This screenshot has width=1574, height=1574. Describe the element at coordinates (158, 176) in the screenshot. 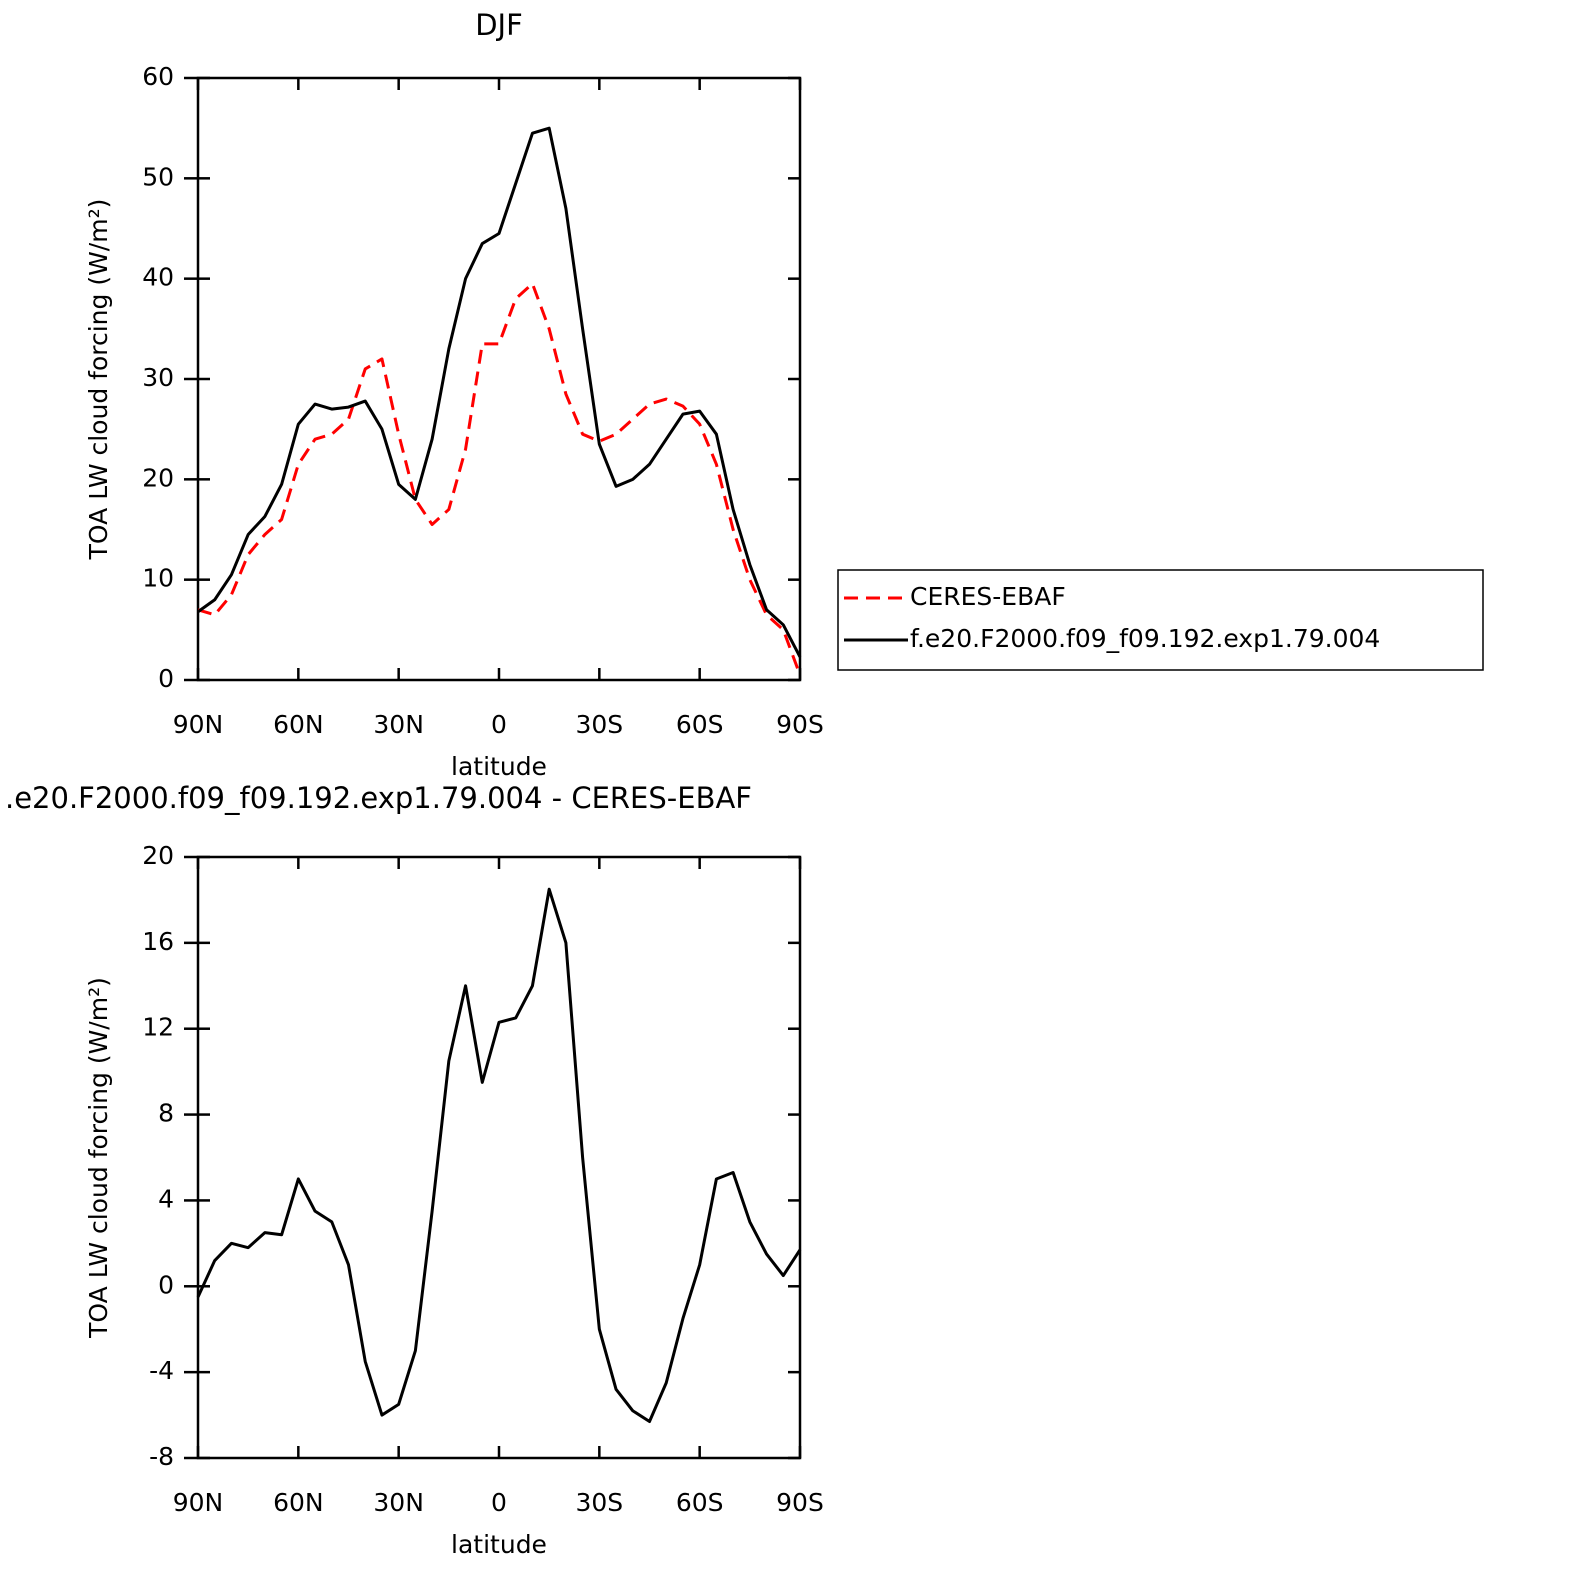

I see `y-tick-label: 50` at that location.